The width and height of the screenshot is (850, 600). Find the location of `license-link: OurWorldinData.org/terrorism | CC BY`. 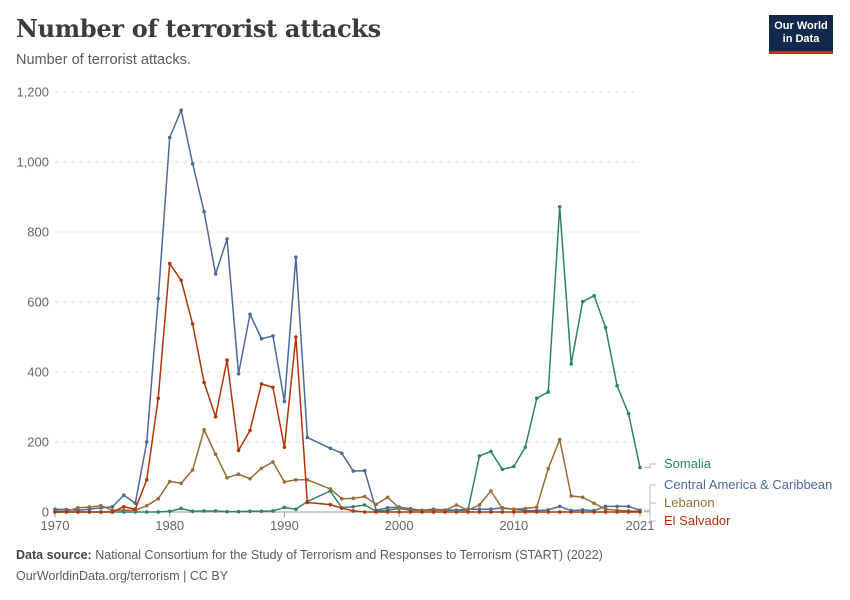

license-link: OurWorldinData.org/terrorism | CC BY is located at coordinates (122, 576).